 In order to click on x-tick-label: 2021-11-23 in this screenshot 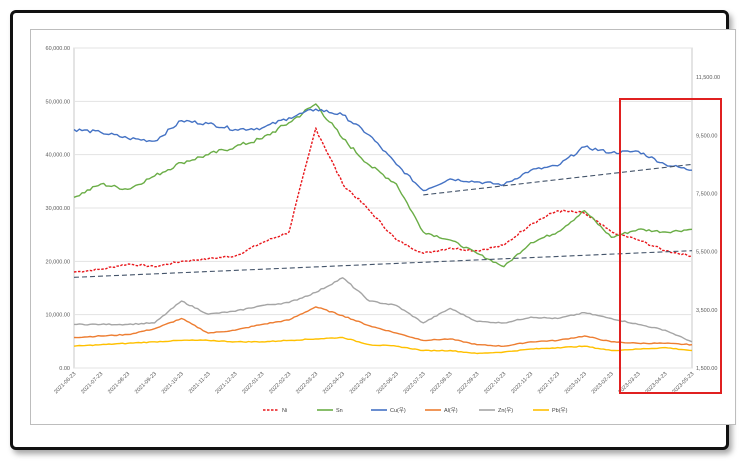, I will do `click(200, 383)`.